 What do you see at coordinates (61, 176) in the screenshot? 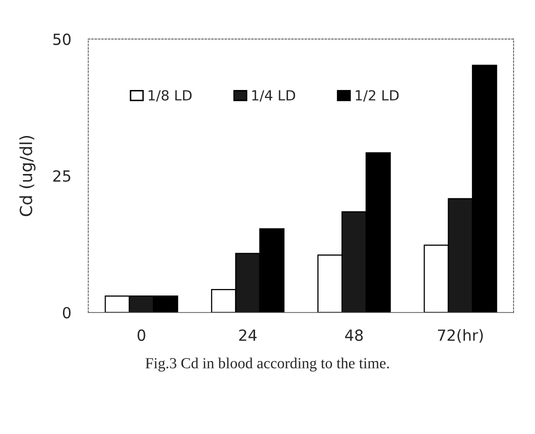
I see `y-tick-label: 25` at bounding box center [61, 176].